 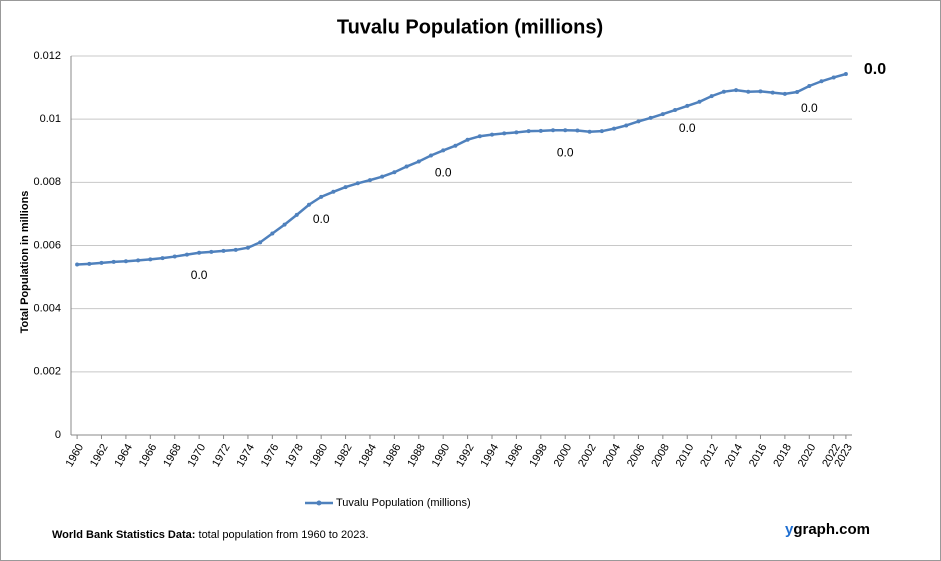 I want to click on chart-title: Tuvalu Population (millions), so click(x=470, y=27).